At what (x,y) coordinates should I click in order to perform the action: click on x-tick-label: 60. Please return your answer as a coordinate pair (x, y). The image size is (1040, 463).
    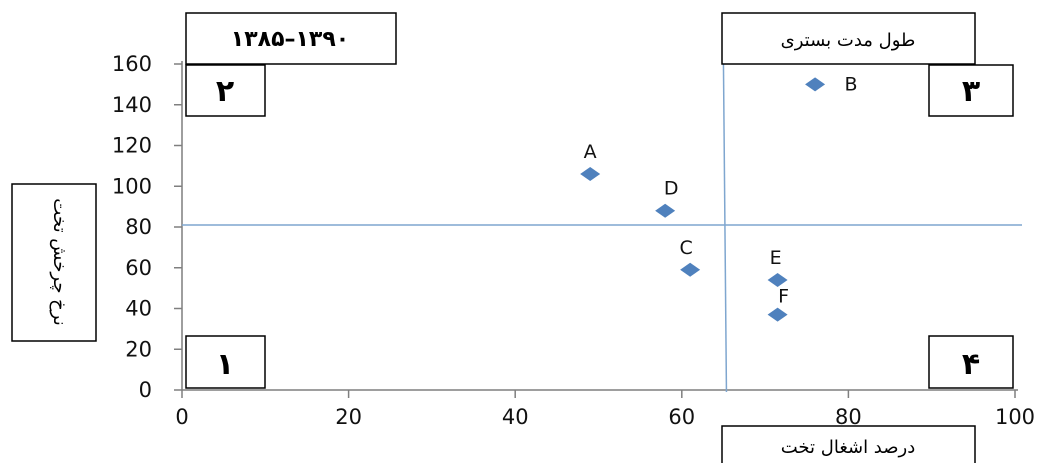
    Looking at the image, I should click on (681, 417).